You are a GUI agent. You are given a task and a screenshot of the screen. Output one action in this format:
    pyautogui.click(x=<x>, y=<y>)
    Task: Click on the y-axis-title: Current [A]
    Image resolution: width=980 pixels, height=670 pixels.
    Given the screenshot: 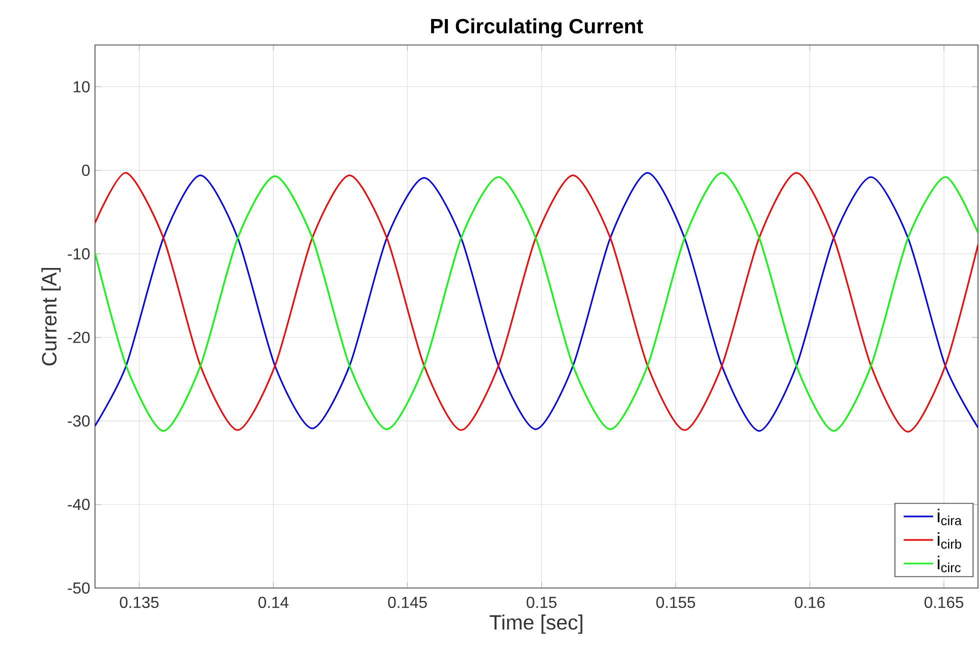 What is the action you would take?
    pyautogui.click(x=51, y=317)
    